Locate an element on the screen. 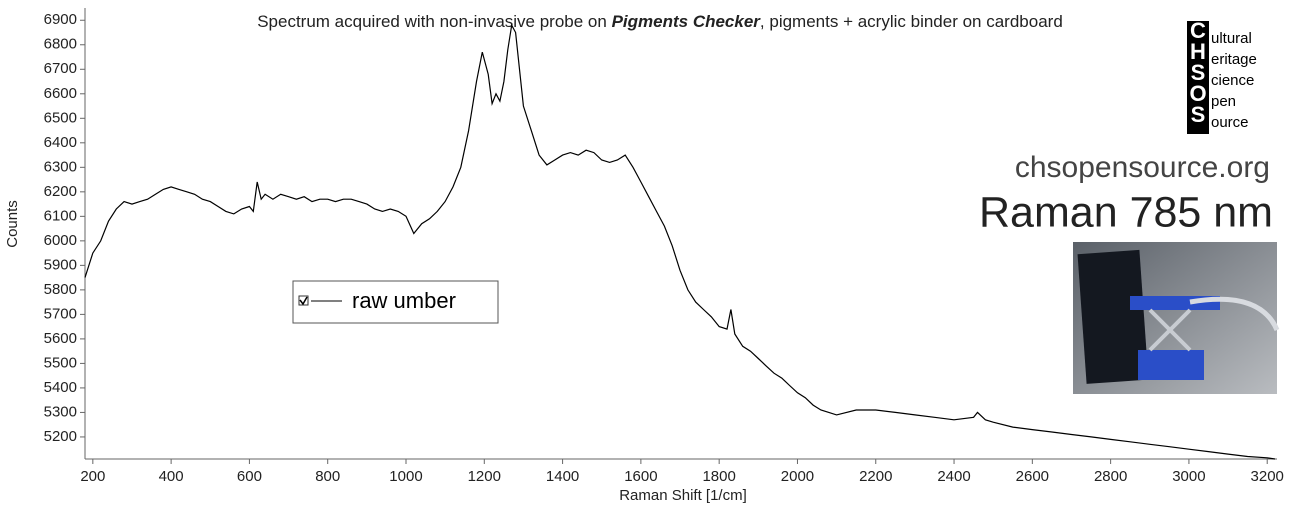 This screenshot has height=524, width=1293. x-tick-label: 3200 is located at coordinates (1267, 476).